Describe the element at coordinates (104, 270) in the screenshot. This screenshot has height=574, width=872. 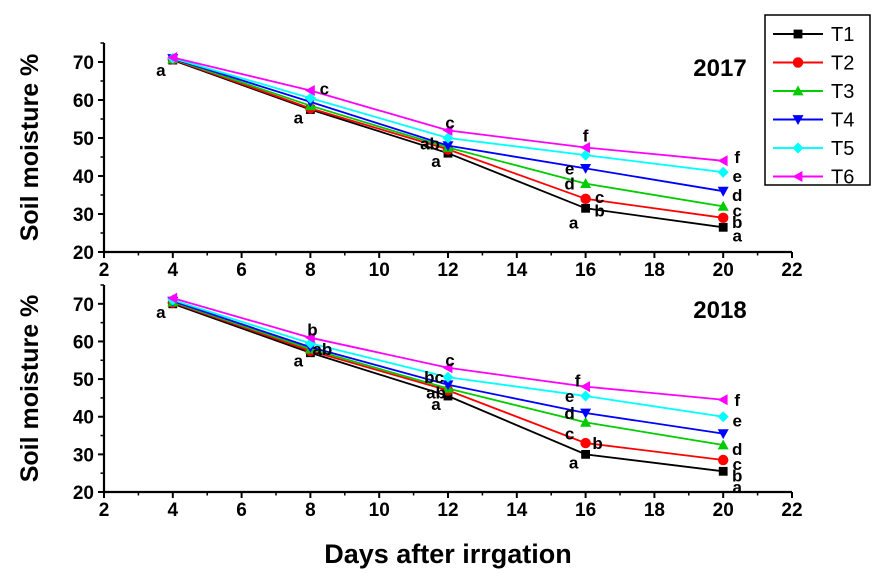
I see `x-tick-label: 2` at that location.